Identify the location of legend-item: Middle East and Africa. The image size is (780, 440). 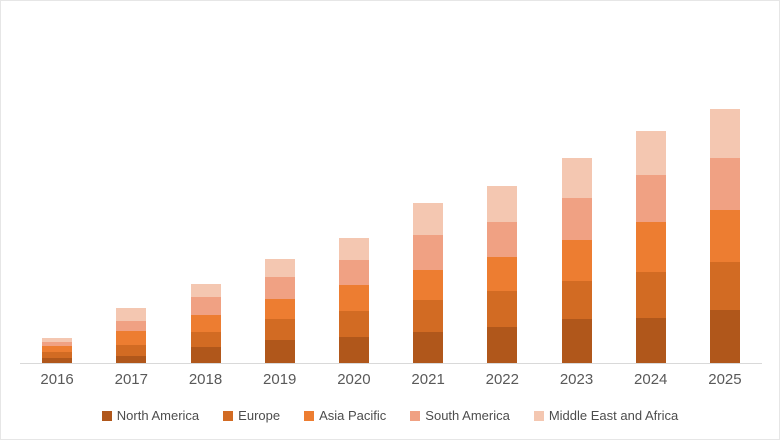
(606, 415).